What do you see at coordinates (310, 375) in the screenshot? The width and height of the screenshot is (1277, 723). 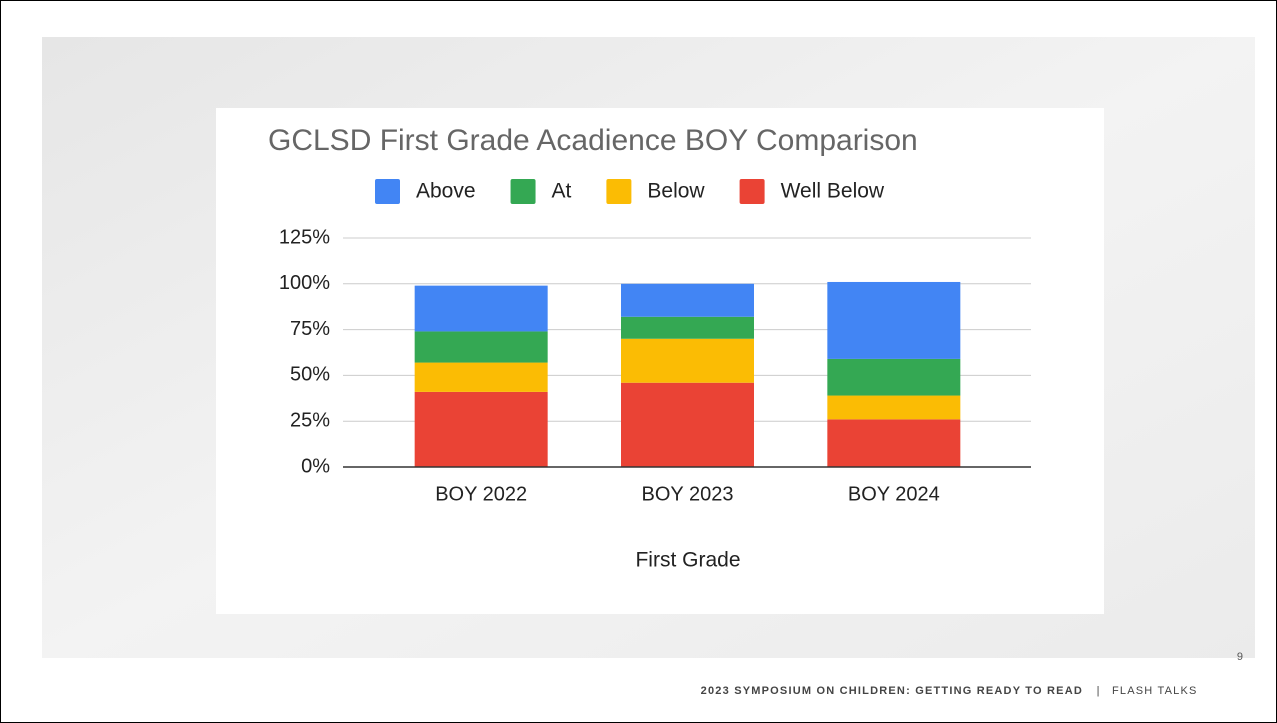 I see `y-tick-label: 50%` at bounding box center [310, 375].